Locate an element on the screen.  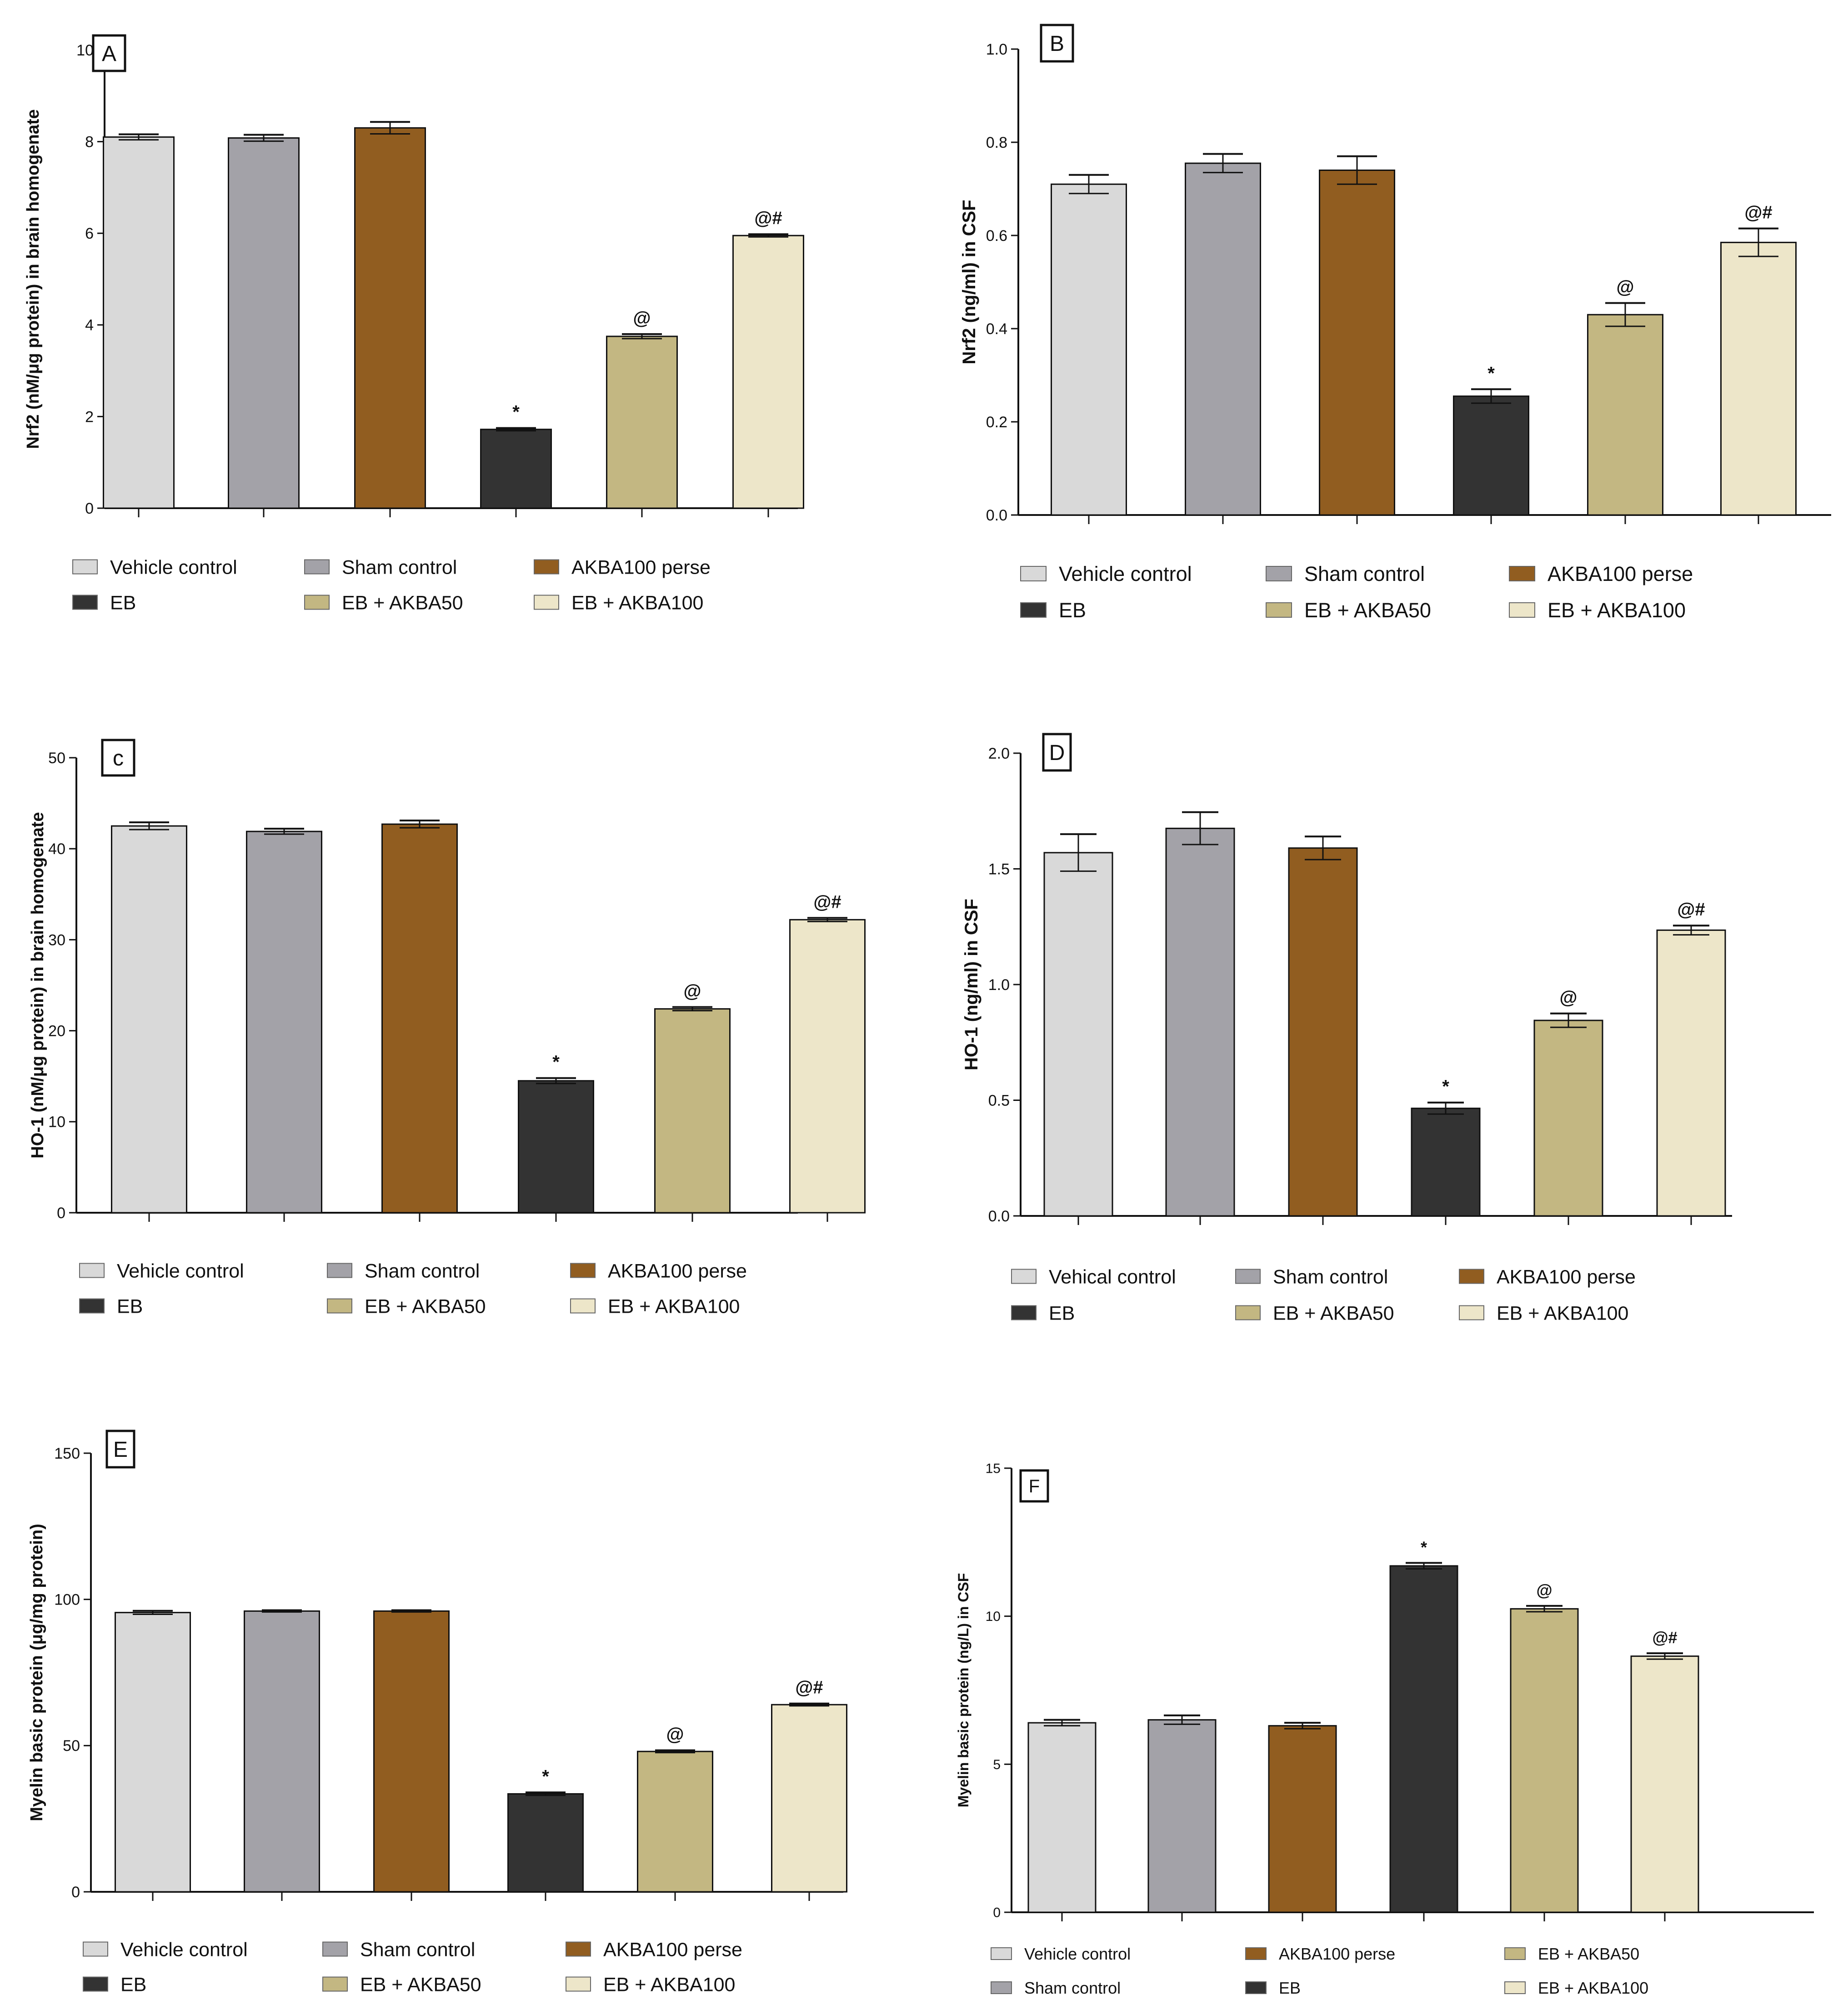
panel-label: c is located at coordinates (119, 758).